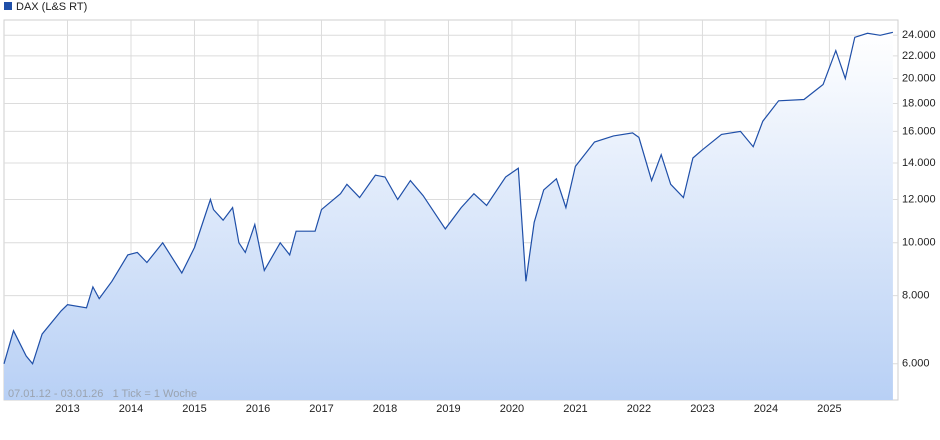 The width and height of the screenshot is (940, 440). I want to click on y-tick-label: 20.000, so click(919, 78).